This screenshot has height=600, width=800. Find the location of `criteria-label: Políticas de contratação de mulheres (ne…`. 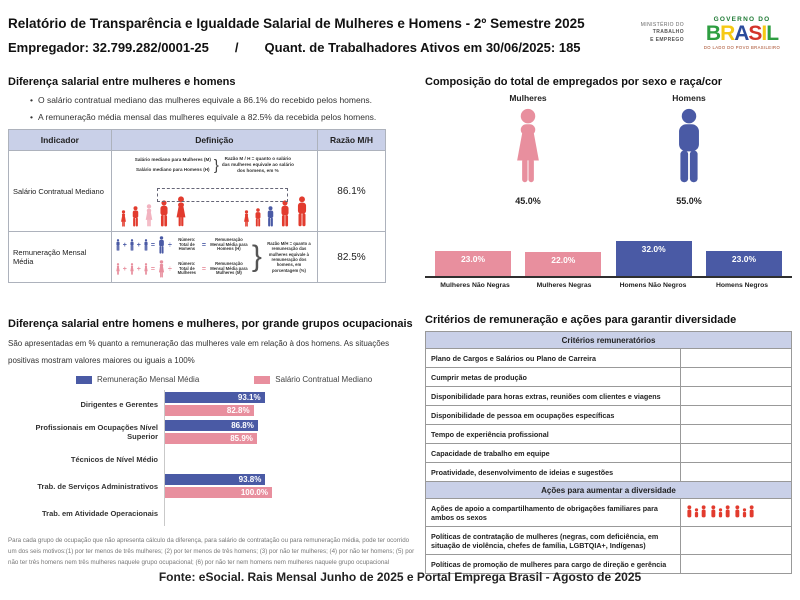

criteria-label: Políticas de contratação de mulheres (ne… is located at coordinates (553, 540).